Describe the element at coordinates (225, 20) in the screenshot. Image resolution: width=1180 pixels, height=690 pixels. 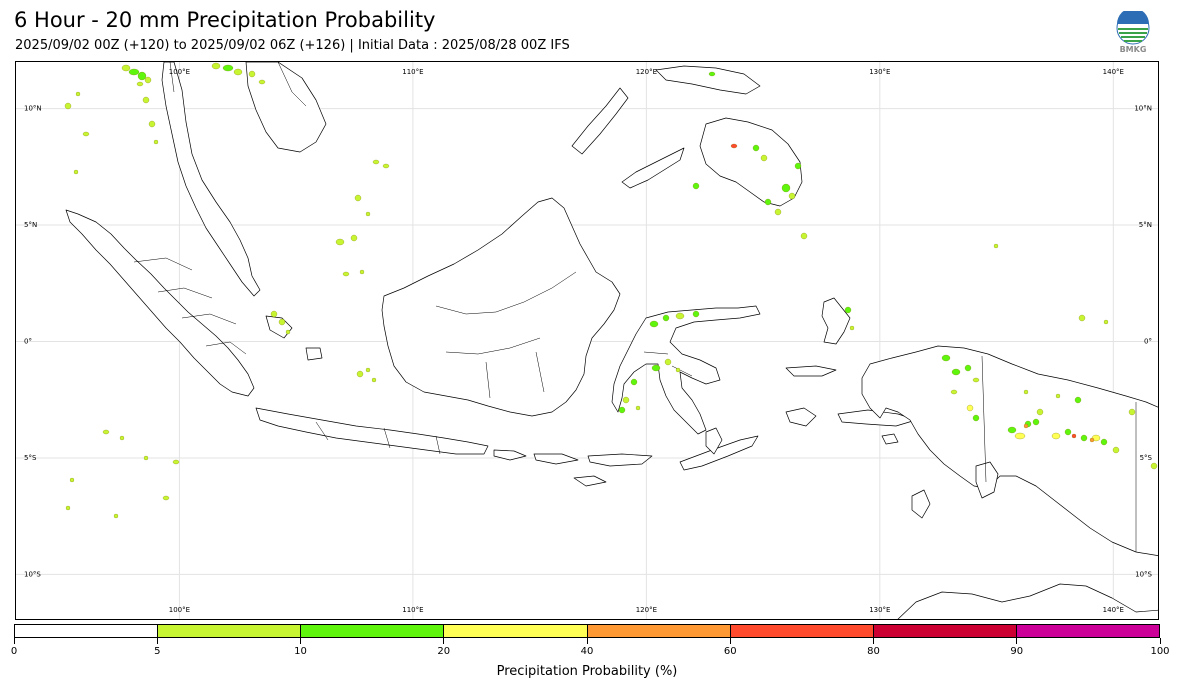
I see `page-title: 6 Hour - 20 mm Precipitation Probability` at that location.